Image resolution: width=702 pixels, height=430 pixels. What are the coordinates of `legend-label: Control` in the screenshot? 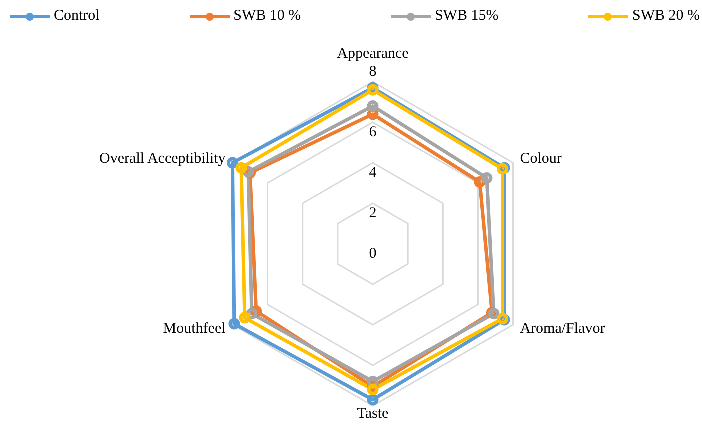 It's located at (77, 16).